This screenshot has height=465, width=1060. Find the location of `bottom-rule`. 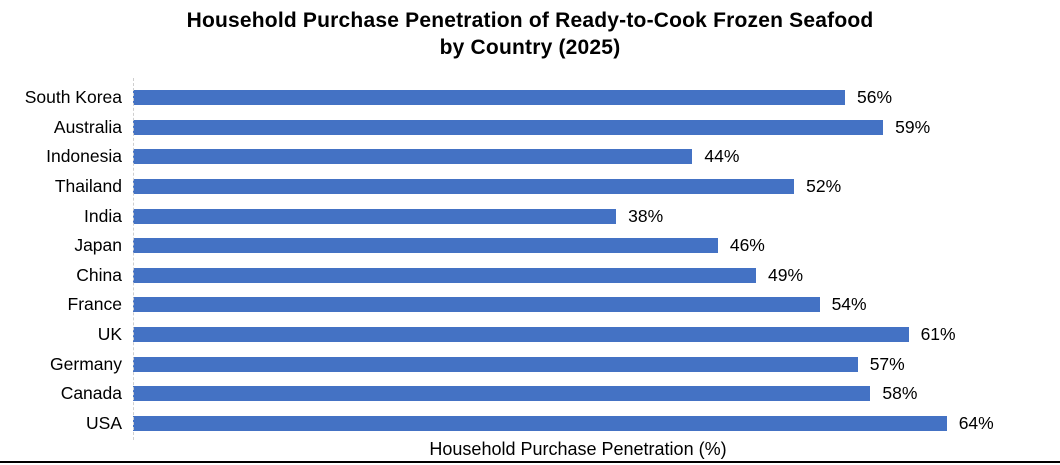

bottom-rule is located at coordinates (530, 462).